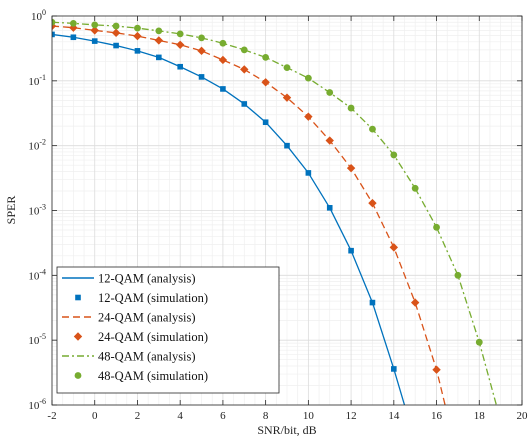 Image resolution: width=528 pixels, height=437 pixels. What do you see at coordinates (437, 416) in the screenshot?
I see `x-tick-label: 16` at bounding box center [437, 416].